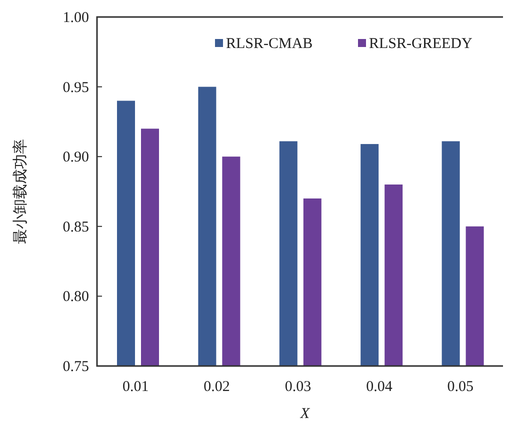  Describe the element at coordinates (75, 297) in the screenshot. I see `y-tick-label: 0.80` at that location.